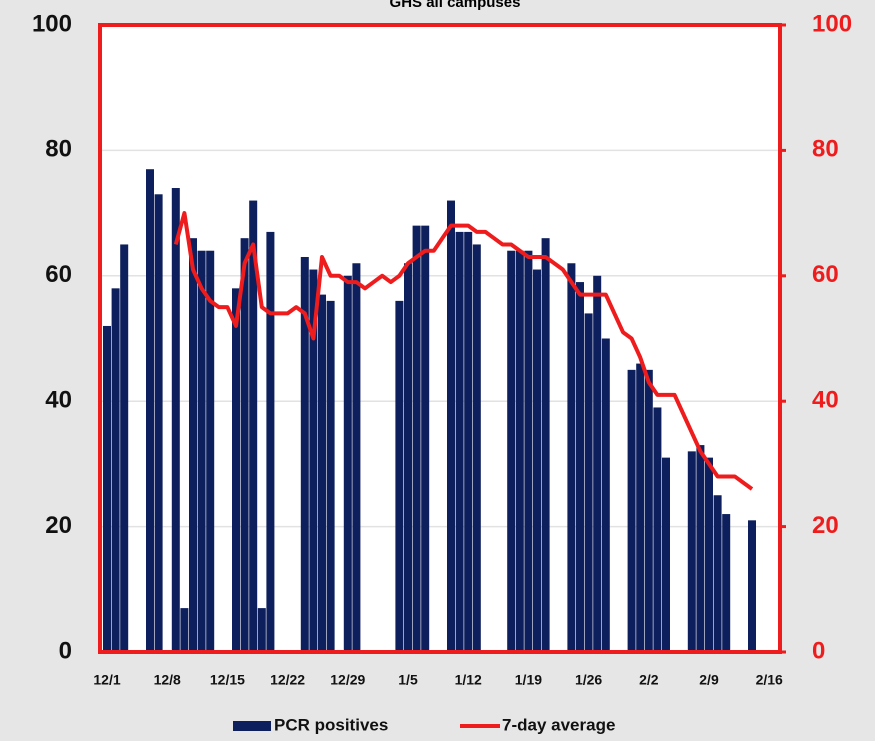 Image resolution: width=875 pixels, height=741 pixels. Describe the element at coordinates (825, 274) in the screenshot. I see `y2-tick-label: 60` at that location.